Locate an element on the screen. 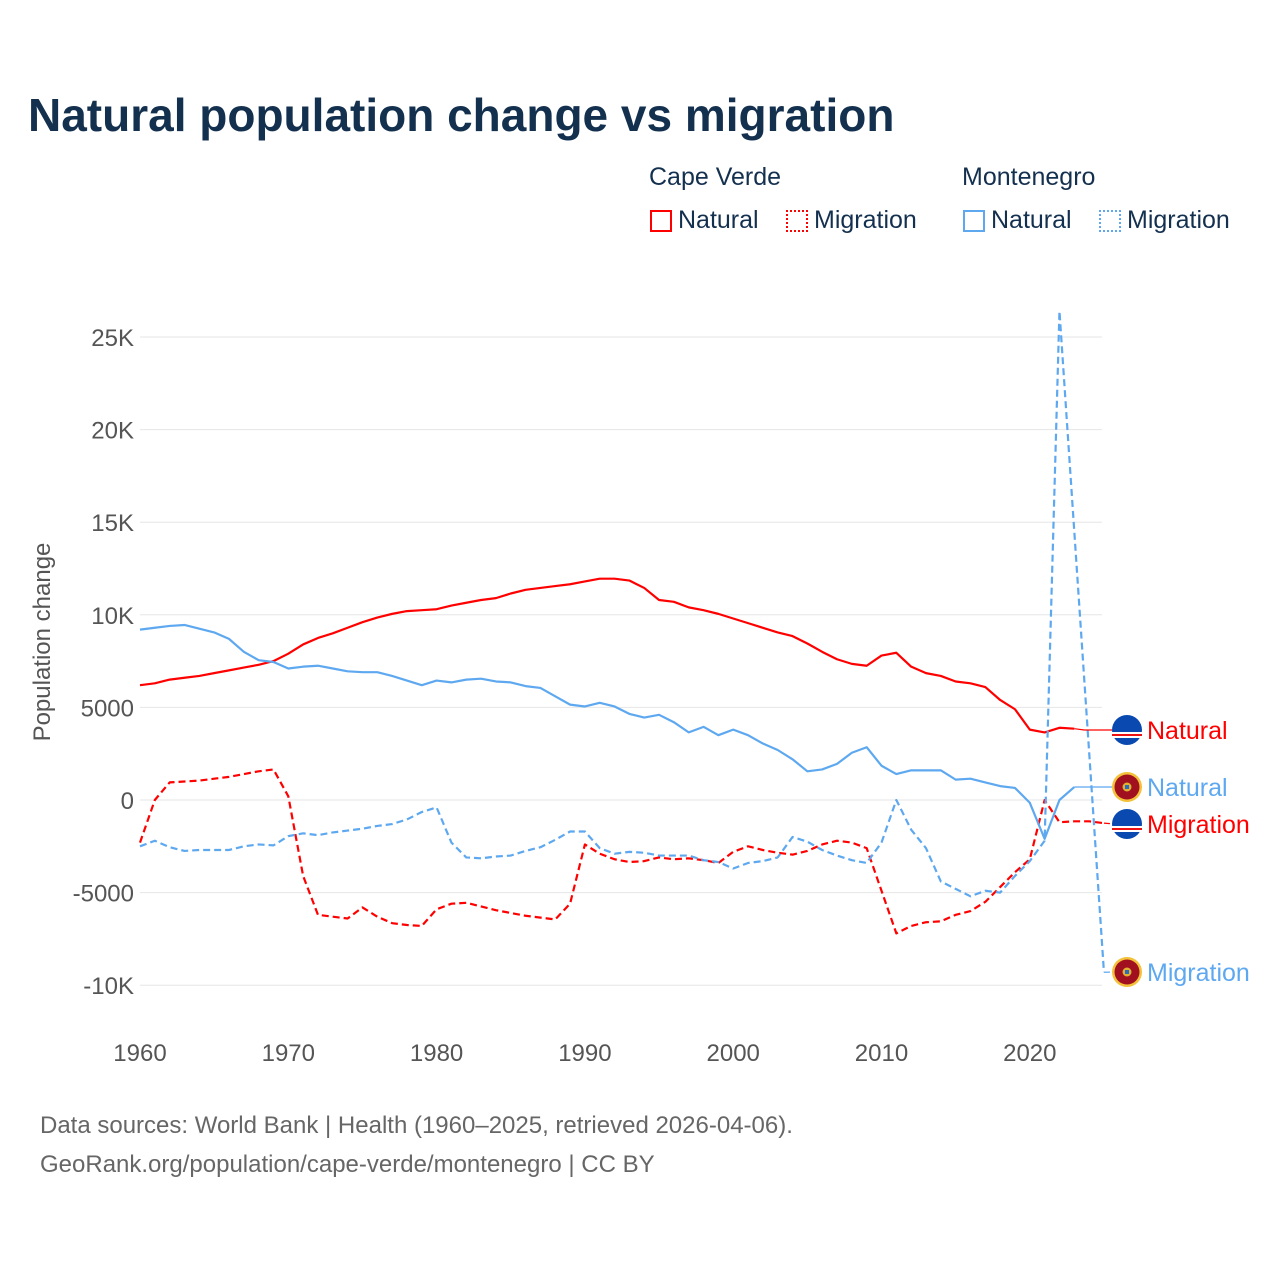 The image size is (1280, 1280). x-tick-label: 2010 is located at coordinates (881, 1053).